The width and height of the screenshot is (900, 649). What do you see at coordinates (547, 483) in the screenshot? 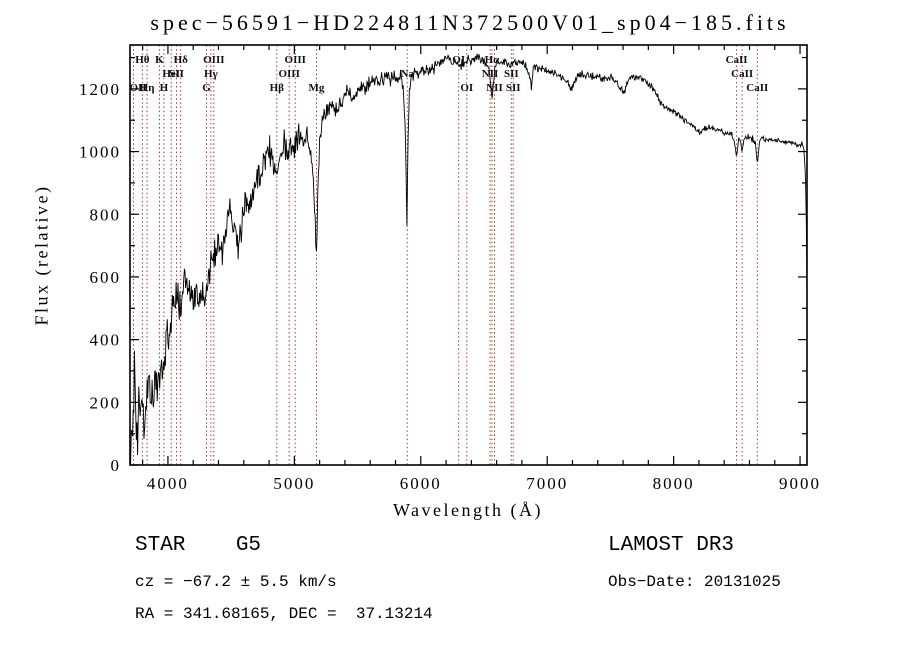
I see `x-tick-label: 7000` at bounding box center [547, 483].